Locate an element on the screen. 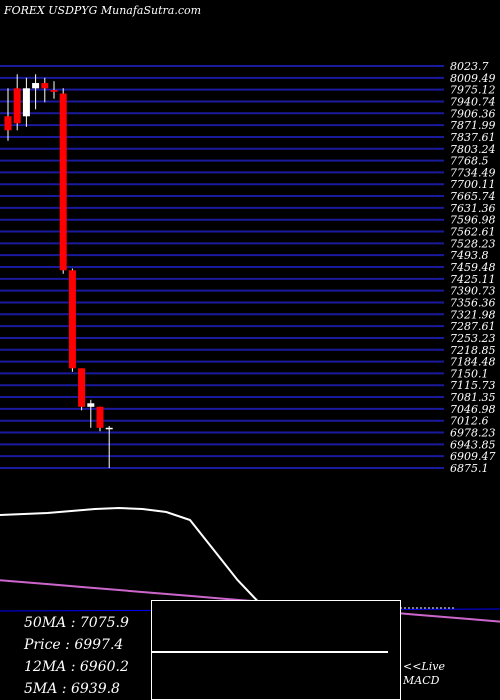 The image size is (500, 700). price-axis-label: 7940.74 is located at coordinates (473, 101).